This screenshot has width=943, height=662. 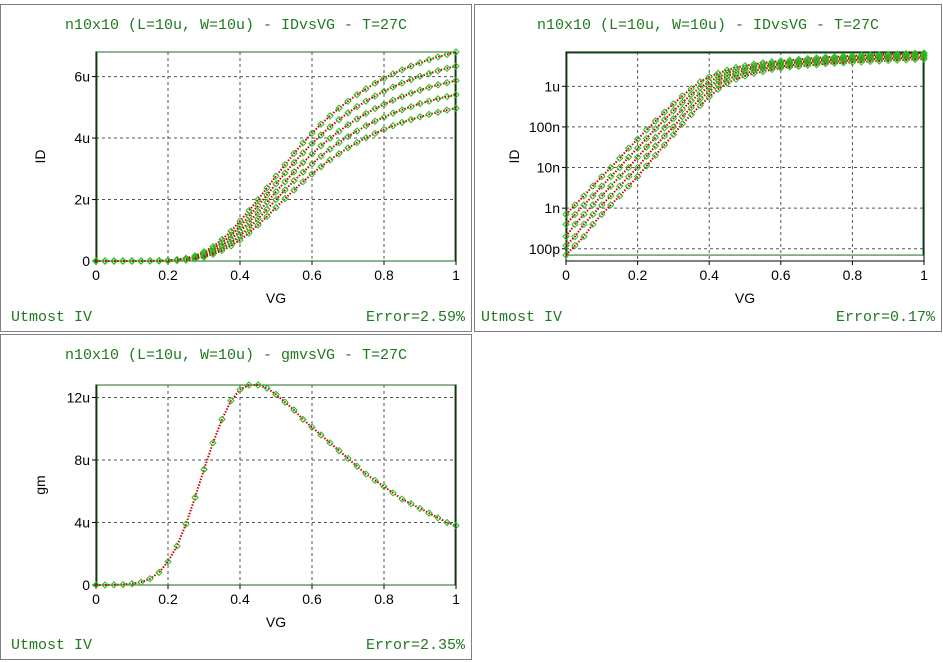 What do you see at coordinates (886, 317) in the screenshot?
I see `footer-error-label: Error=0.17%` at bounding box center [886, 317].